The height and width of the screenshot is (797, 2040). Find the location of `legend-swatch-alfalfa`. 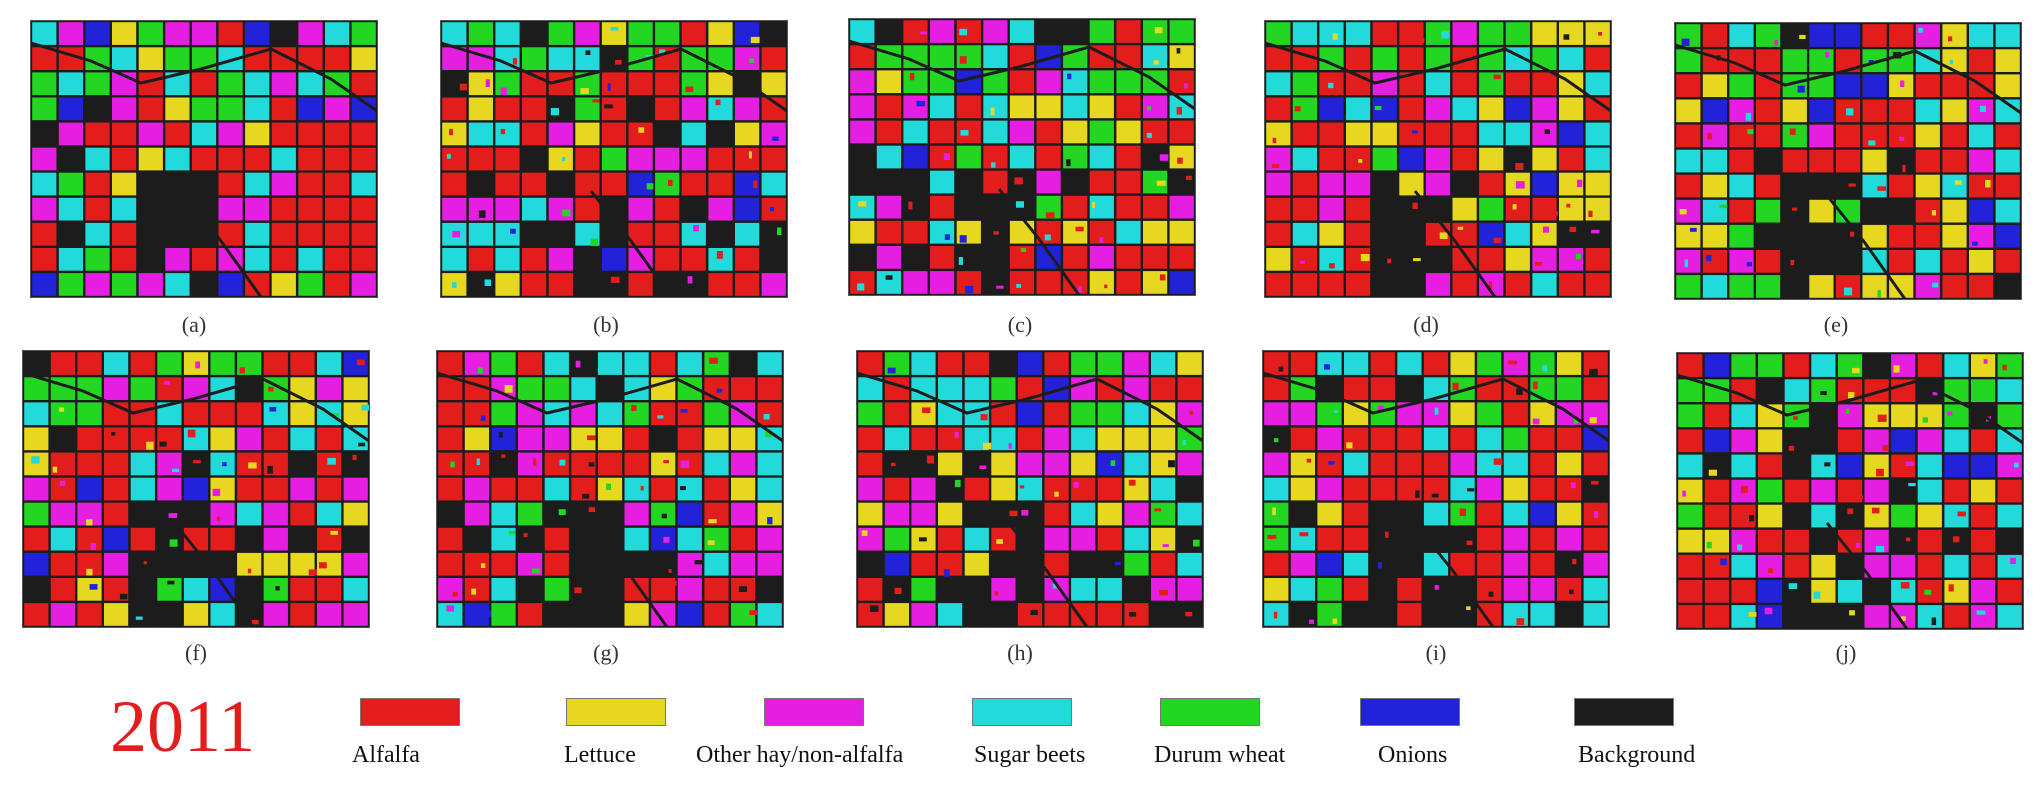

legend-swatch-alfalfa is located at coordinates (410, 712).